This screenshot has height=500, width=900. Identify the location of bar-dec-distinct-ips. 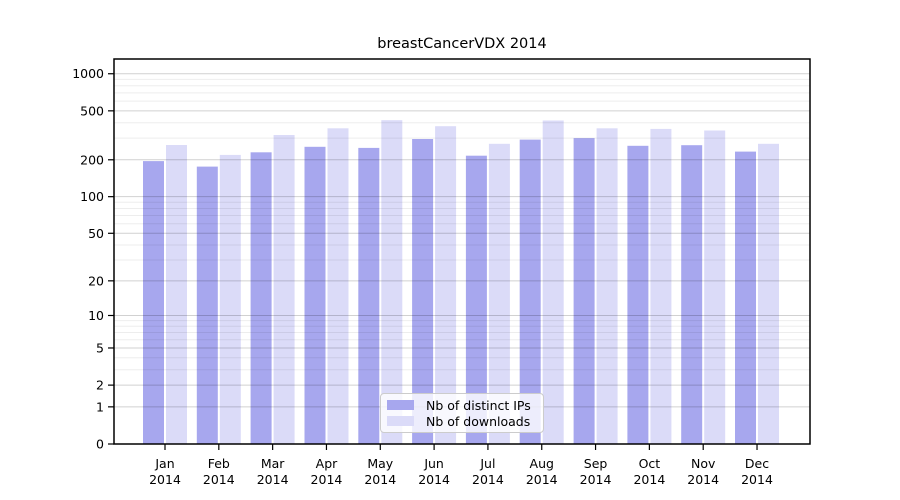
(745, 297).